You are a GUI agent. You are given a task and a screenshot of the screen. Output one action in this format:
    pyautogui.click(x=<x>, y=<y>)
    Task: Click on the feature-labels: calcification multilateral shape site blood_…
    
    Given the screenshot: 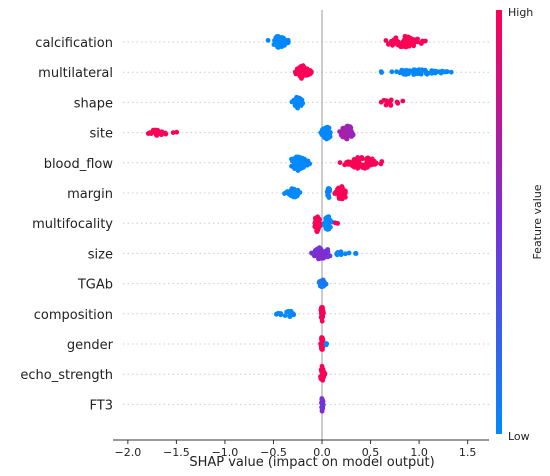 What is the action you would take?
    pyautogui.click(x=66, y=224)
    